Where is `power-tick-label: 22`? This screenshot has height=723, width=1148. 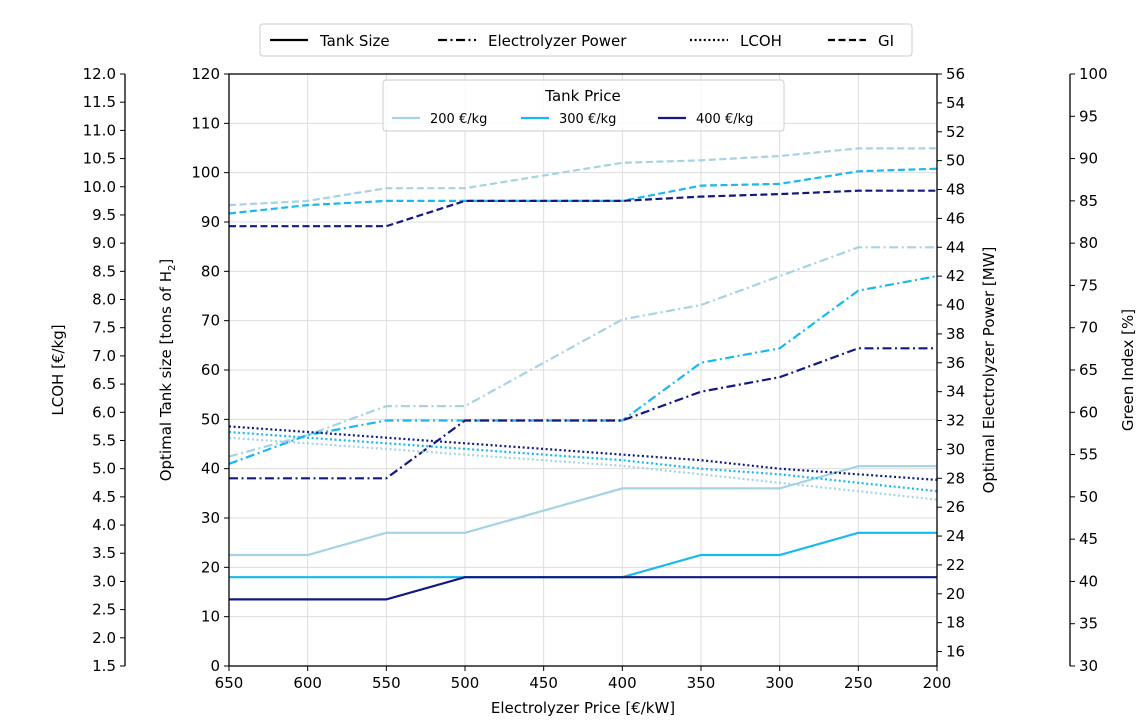 power-tick-label: 22 is located at coordinates (955, 565).